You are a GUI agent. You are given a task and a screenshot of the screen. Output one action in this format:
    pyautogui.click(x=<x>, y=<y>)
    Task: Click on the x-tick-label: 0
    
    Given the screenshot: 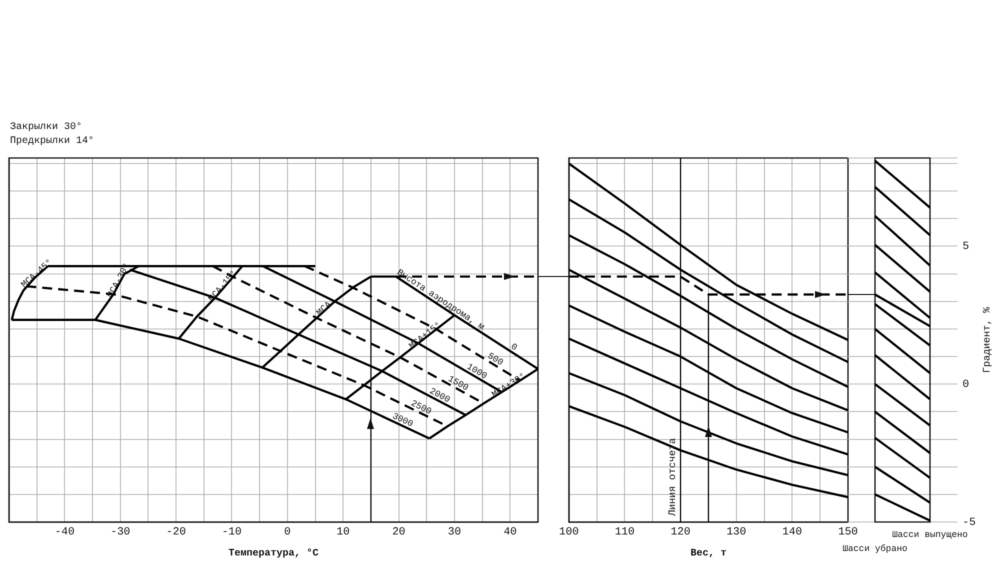 What is the action you would take?
    pyautogui.click(x=287, y=532)
    